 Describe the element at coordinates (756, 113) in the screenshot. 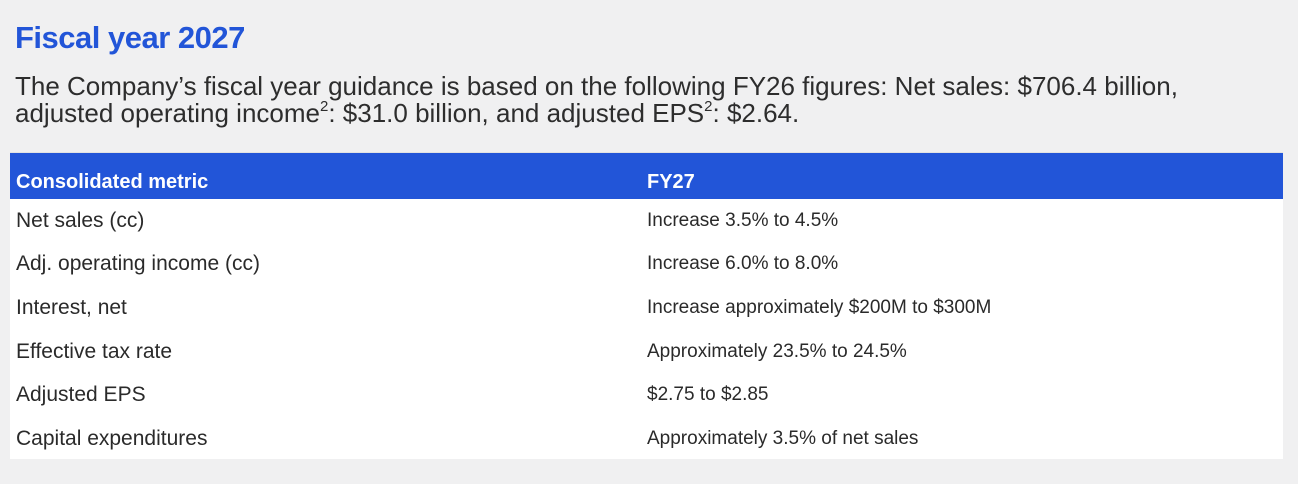

I see `intro-text-4: : $2.64.` at that location.